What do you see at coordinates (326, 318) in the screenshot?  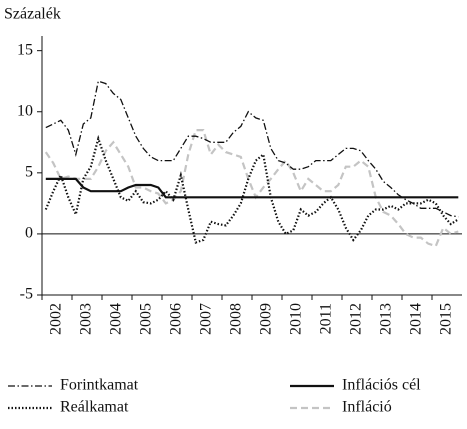 I see `x-tick-label: 2011` at bounding box center [326, 318].